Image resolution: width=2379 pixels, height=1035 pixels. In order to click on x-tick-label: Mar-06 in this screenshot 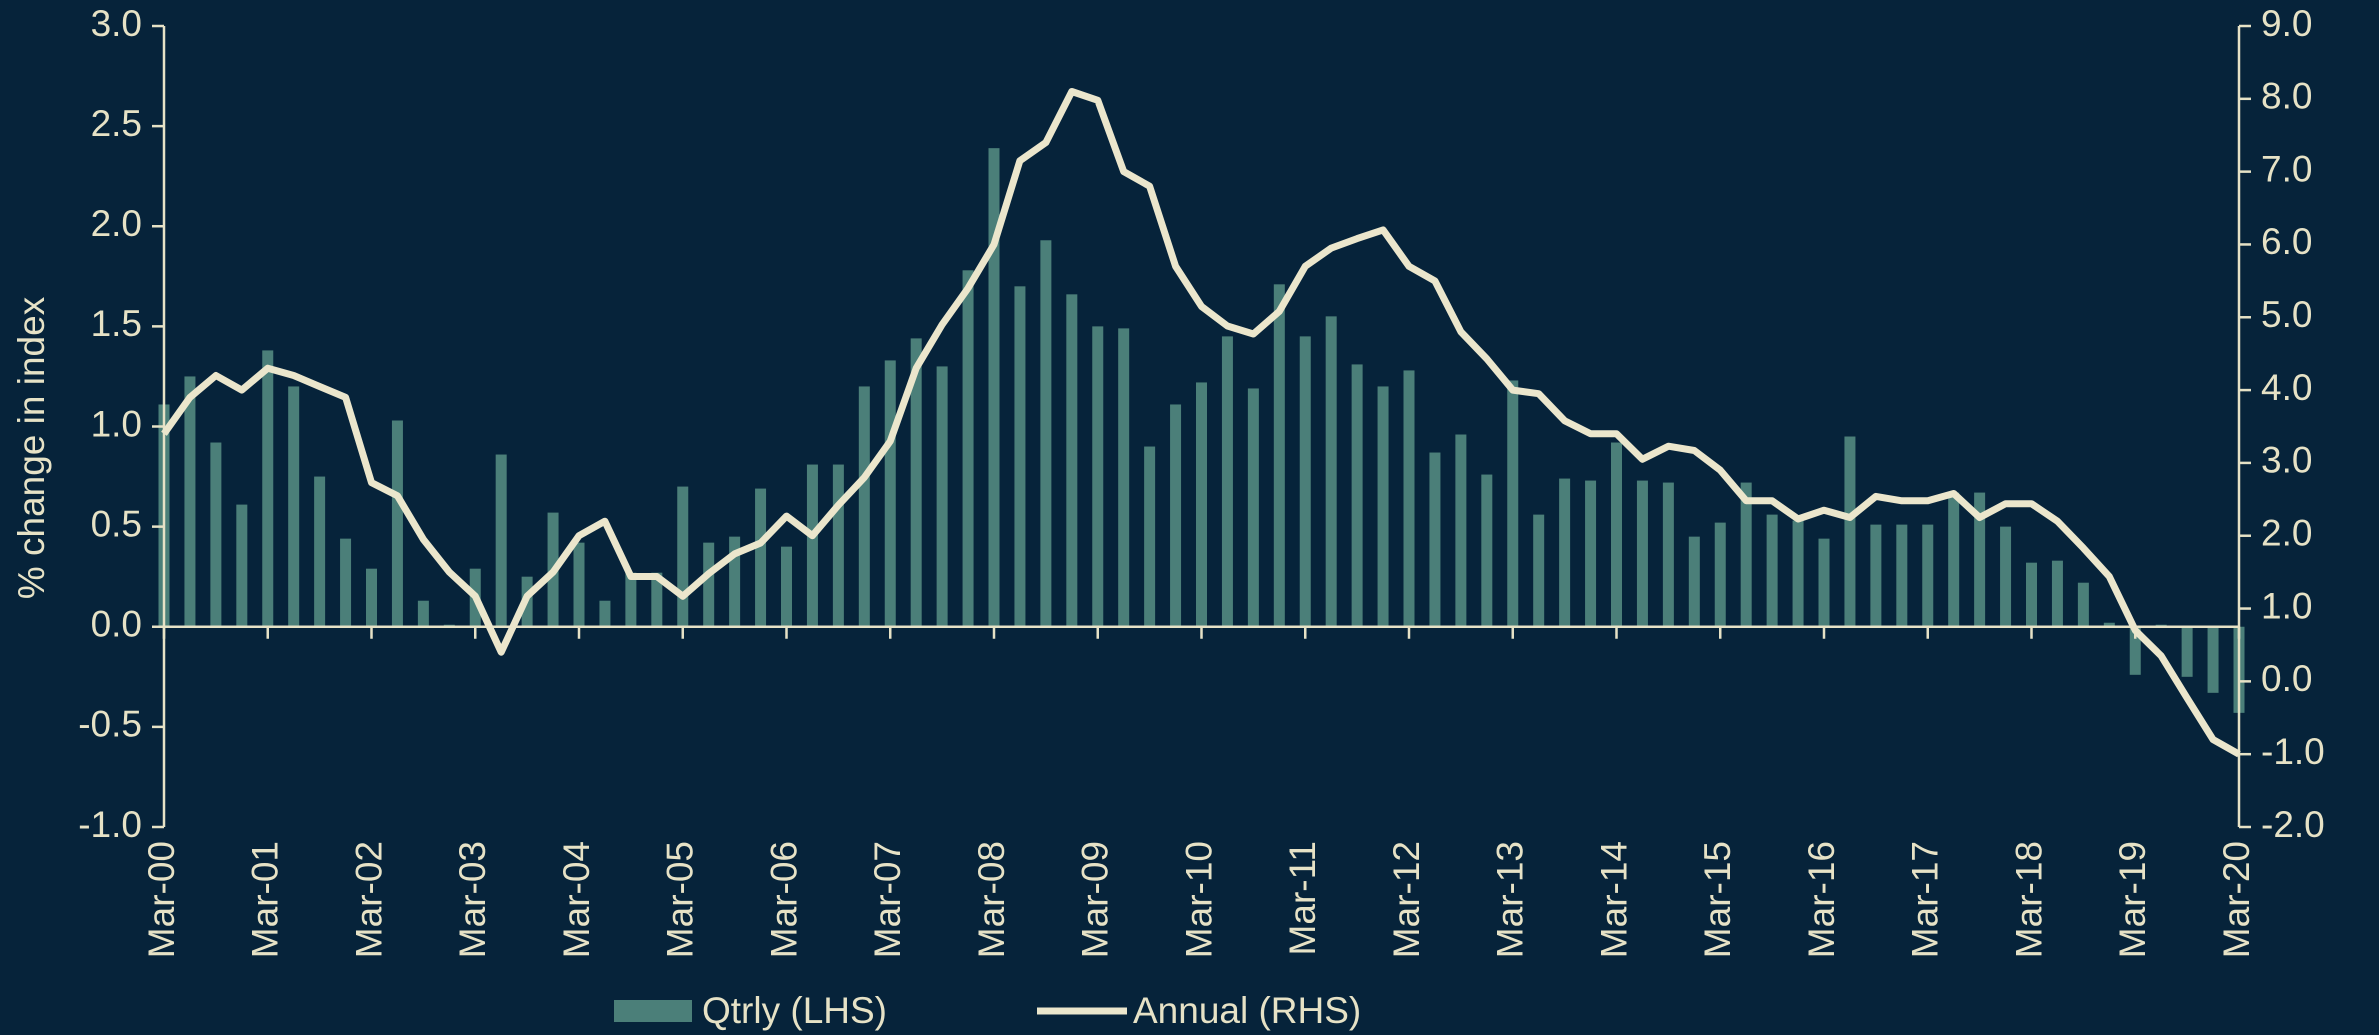, I will do `click(783, 899)`.